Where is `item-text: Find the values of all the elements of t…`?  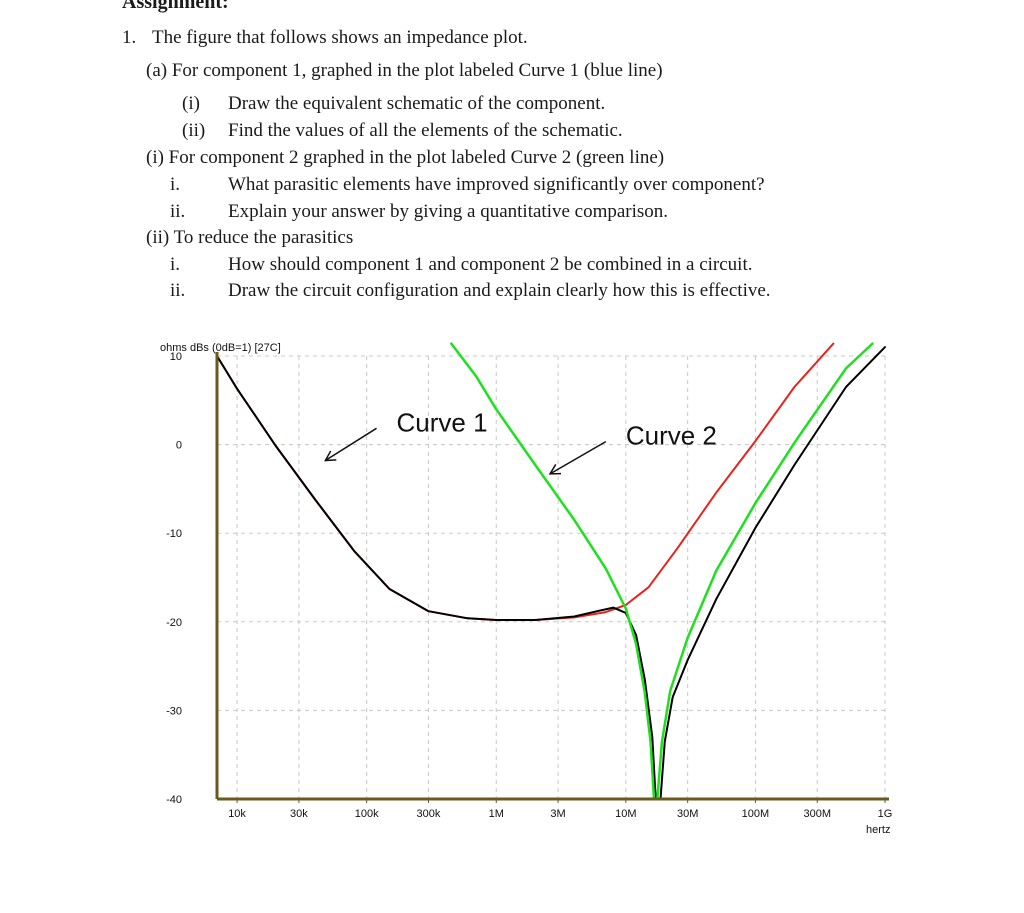
item-text: Find the values of all the elements of t… is located at coordinates (425, 130).